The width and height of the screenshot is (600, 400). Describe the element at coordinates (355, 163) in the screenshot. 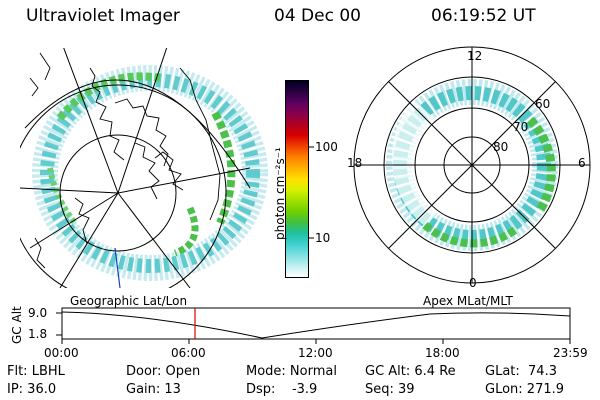

I see `mlt-label-18: 18` at that location.